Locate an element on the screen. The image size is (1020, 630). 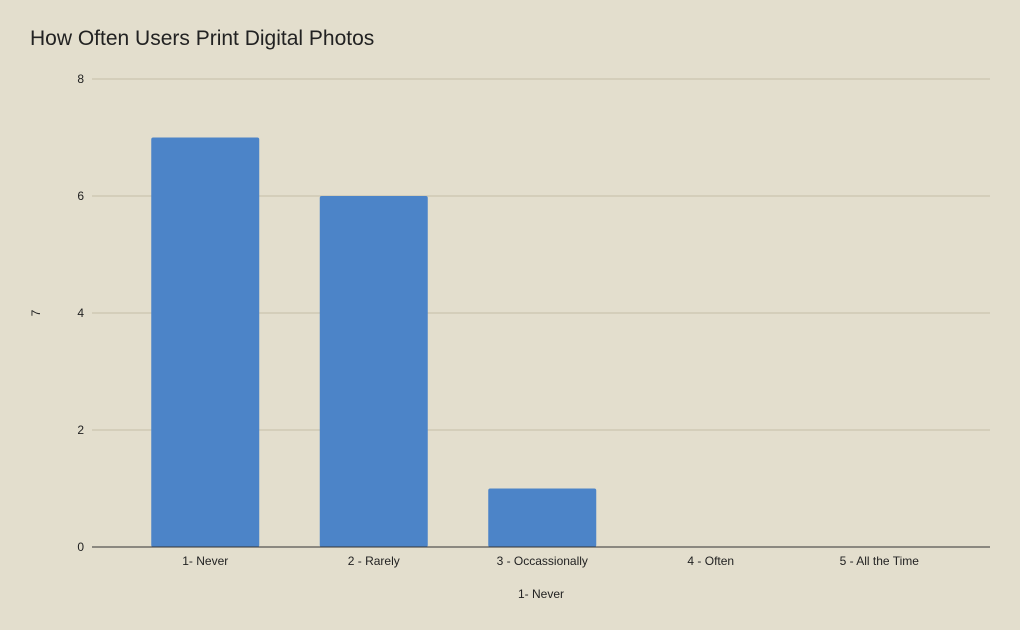
y-tick-label: 8 is located at coordinates (80, 79).